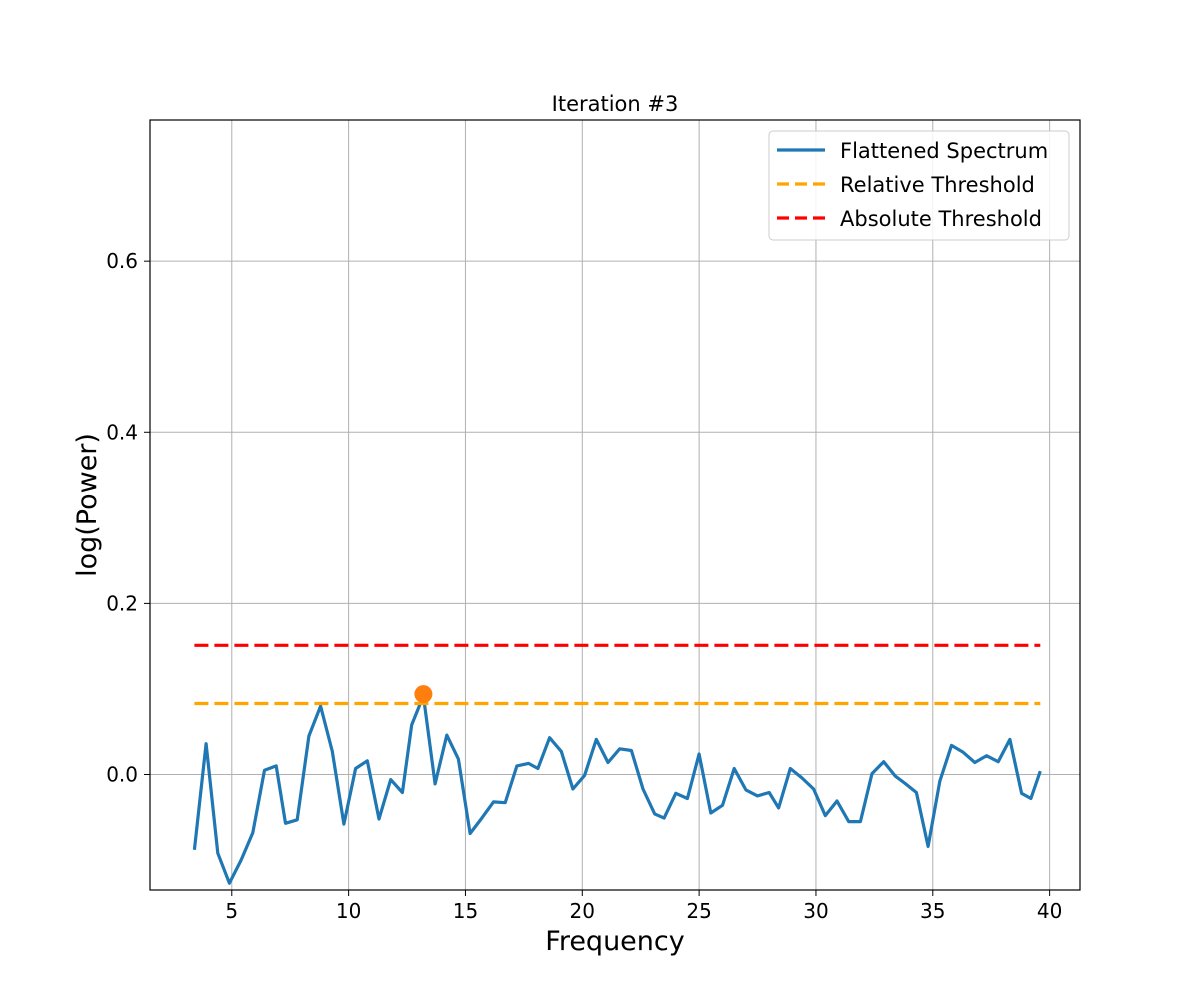 The width and height of the screenshot is (1200, 1000). Describe the element at coordinates (231, 911) in the screenshot. I see `x-tick-label: 5` at that location.